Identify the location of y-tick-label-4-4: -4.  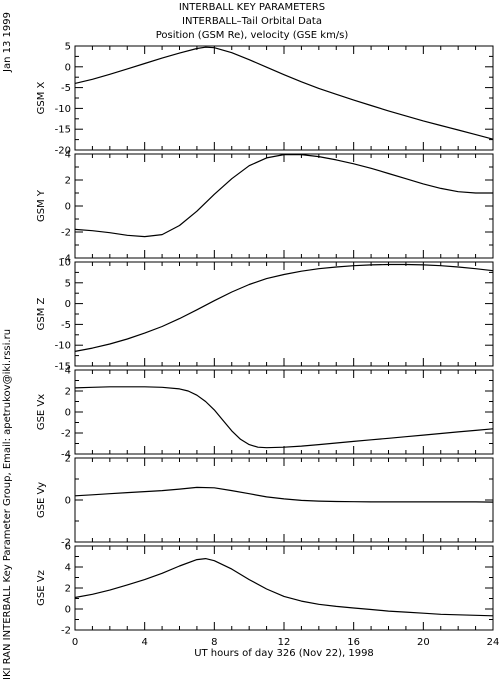
(66, 455).